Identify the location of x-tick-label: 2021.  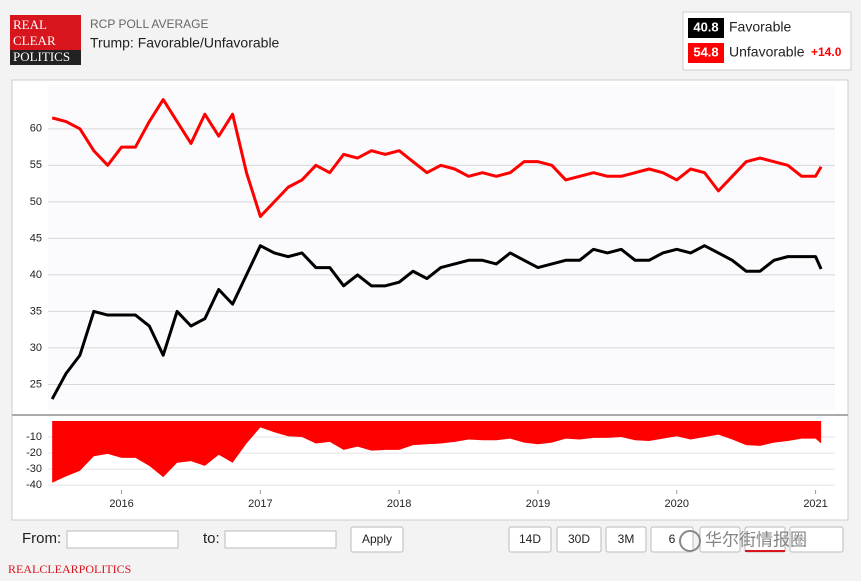
(815, 504).